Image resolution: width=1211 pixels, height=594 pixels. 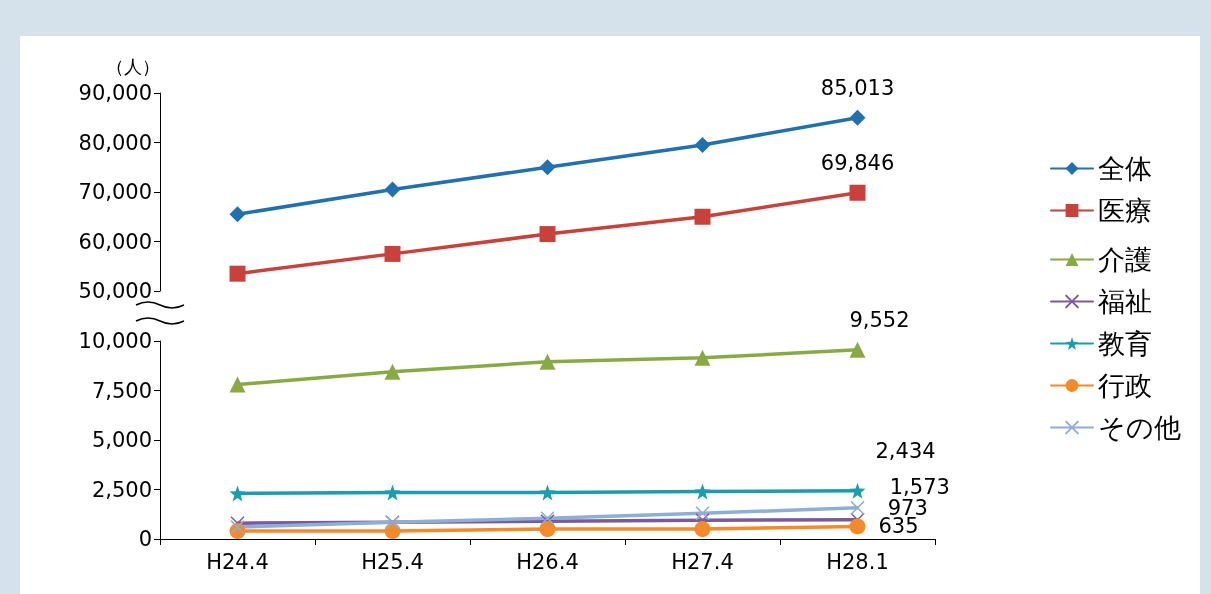 What do you see at coordinates (121, 390) in the screenshot?
I see `y-tick-label: 7,500` at bounding box center [121, 390].